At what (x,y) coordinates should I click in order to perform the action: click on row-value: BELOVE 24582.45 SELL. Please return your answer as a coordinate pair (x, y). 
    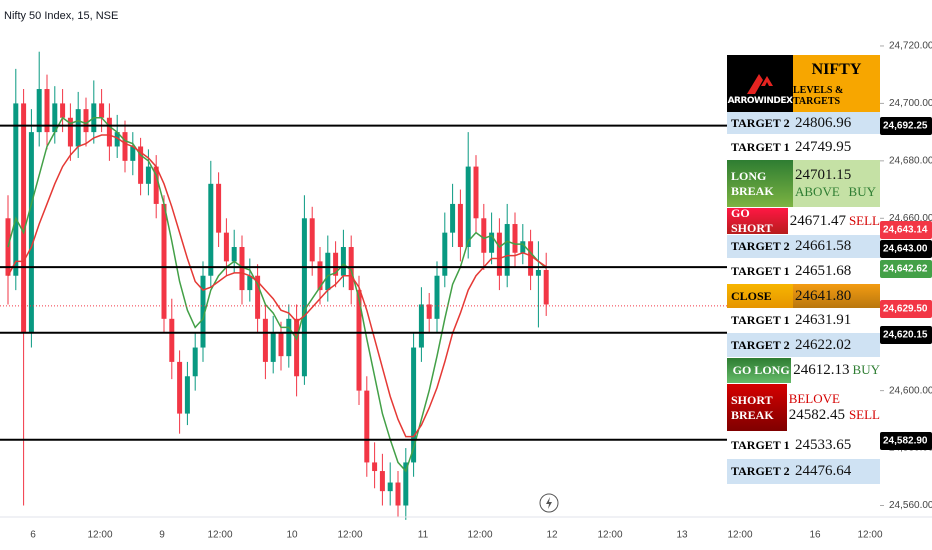
    Looking at the image, I should click on (833, 407).